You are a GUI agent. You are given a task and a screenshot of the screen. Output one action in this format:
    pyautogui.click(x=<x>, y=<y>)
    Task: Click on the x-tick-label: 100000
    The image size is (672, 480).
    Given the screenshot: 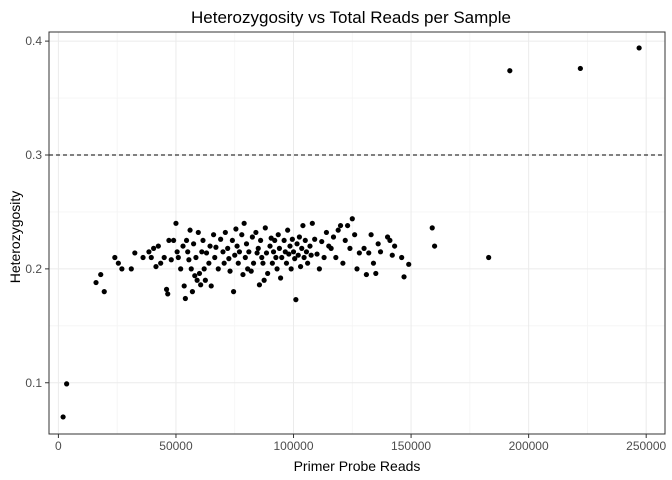 What is the action you would take?
    pyautogui.click(x=293, y=446)
    